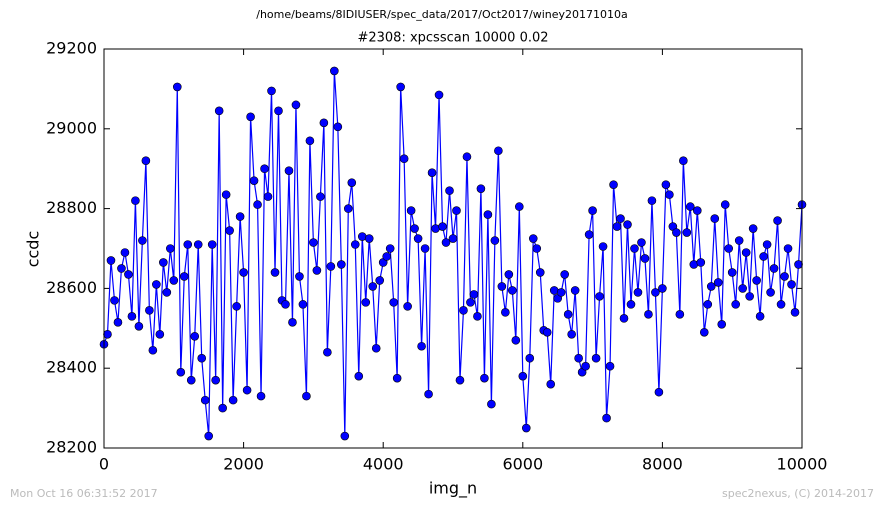  I want to click on y-tick-label: 29200, so click(71, 48).